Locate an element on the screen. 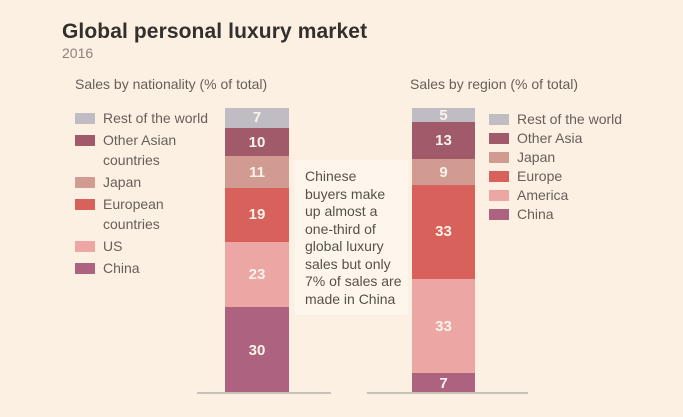 The image size is (683, 417). segment-value-label: 9 is located at coordinates (443, 172).